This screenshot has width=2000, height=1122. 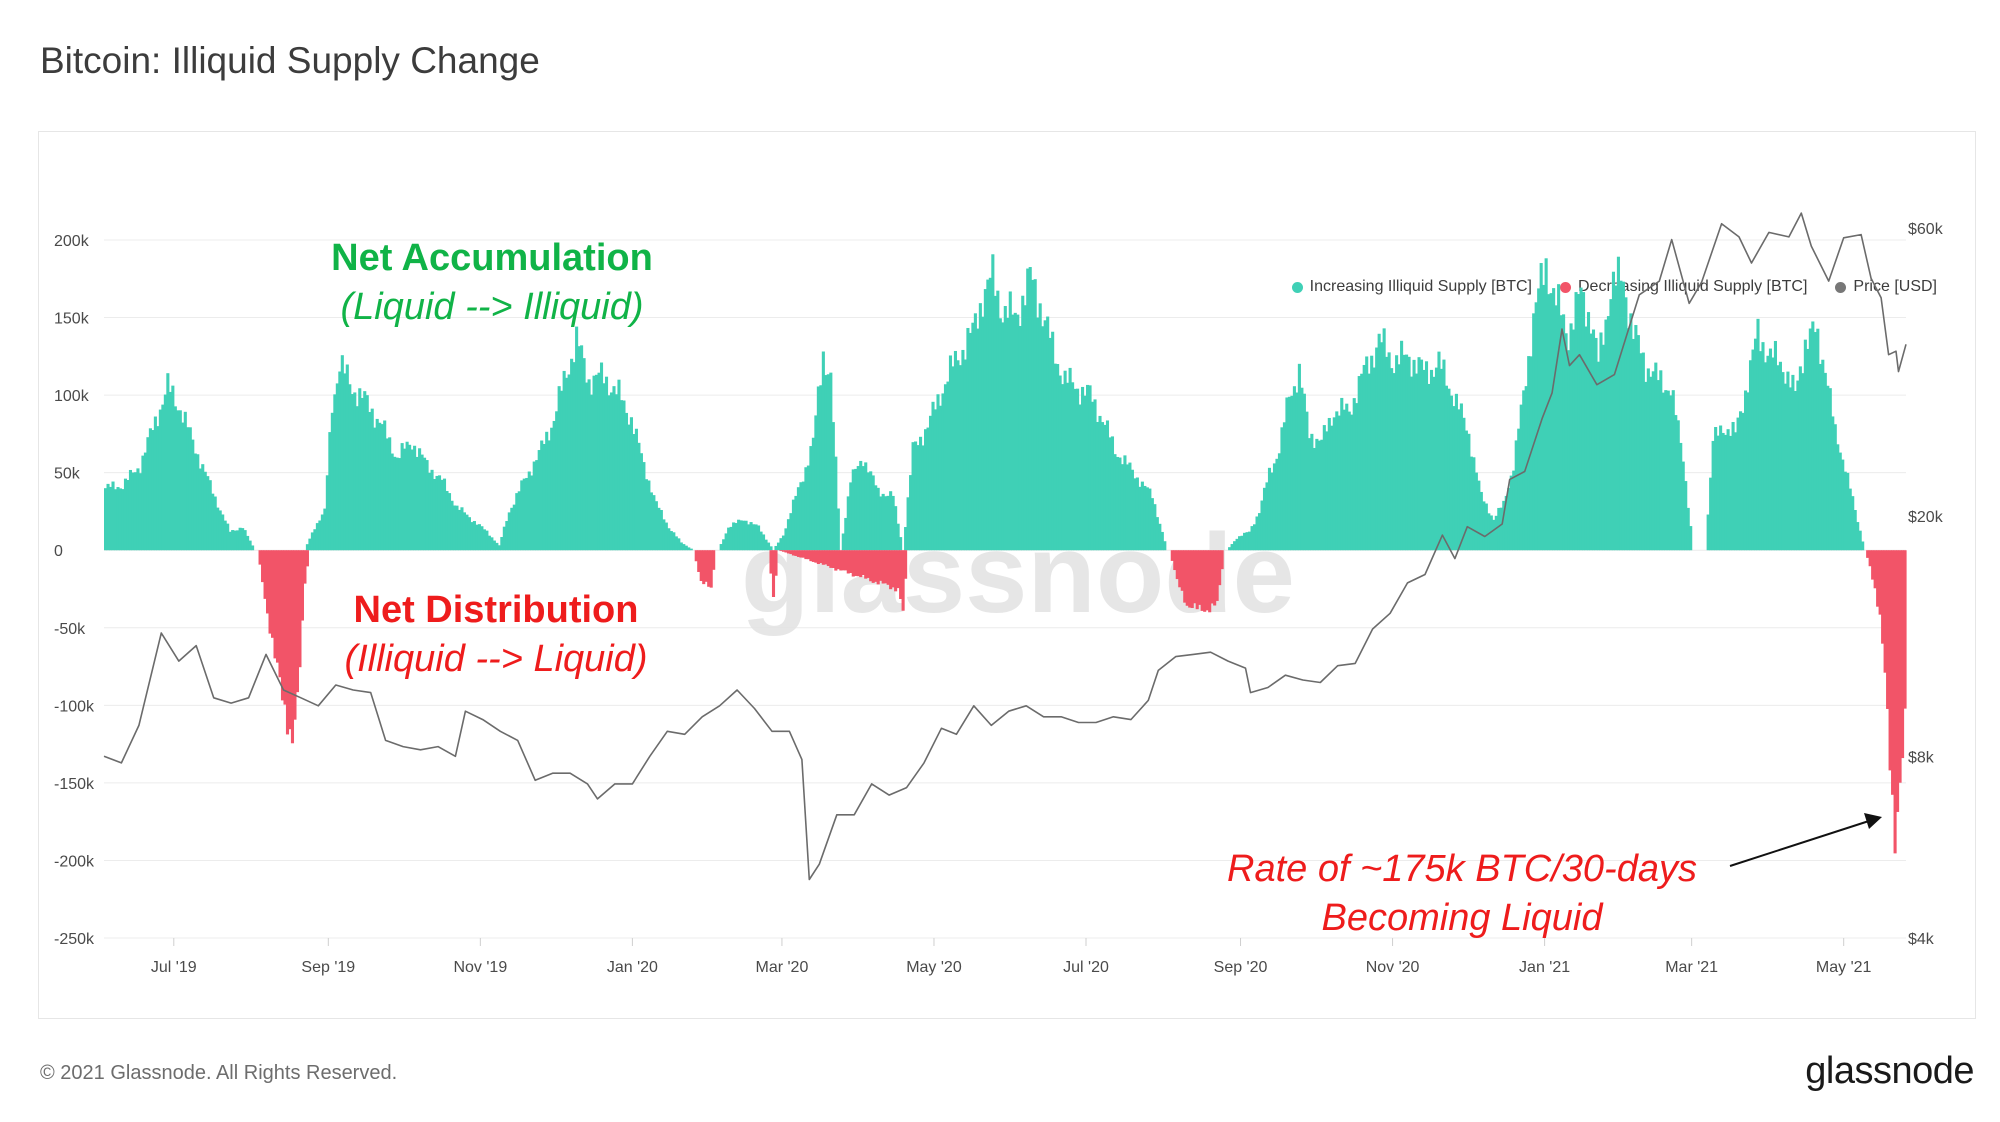 What do you see at coordinates (1683, 287) in the screenshot?
I see `legend-item-decreasing: Decreasing Illiquid Supply [BTC]` at bounding box center [1683, 287].